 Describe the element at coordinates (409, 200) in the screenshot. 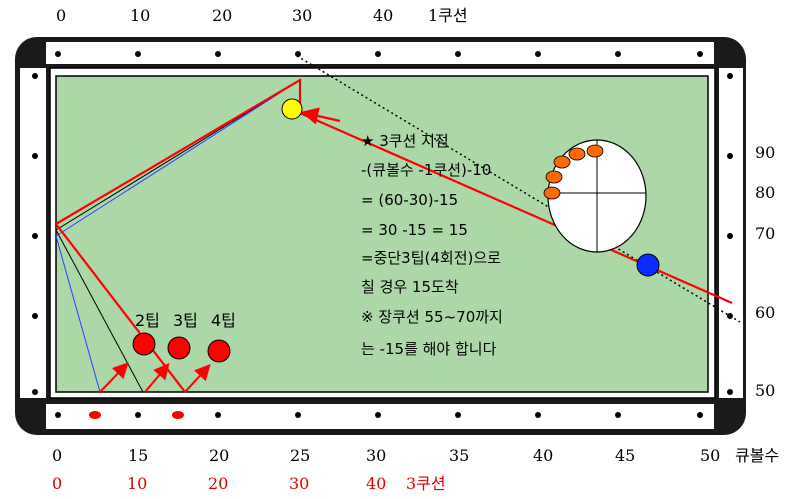

I see `note-line: = (60-30)-15` at that location.